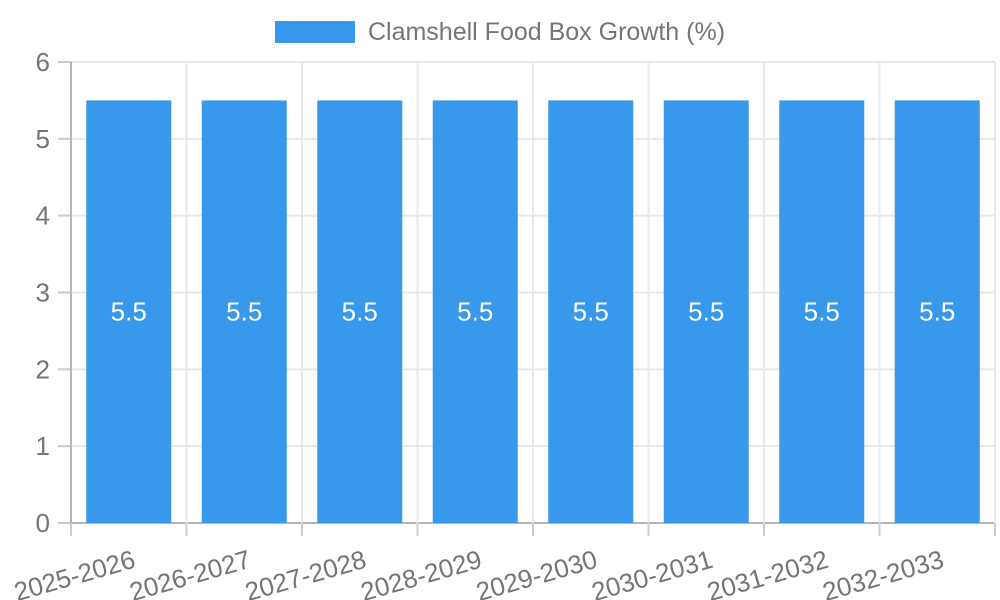  What do you see at coordinates (75, 572) in the screenshot?
I see `x-axis-tick-label: 2025-2026` at bounding box center [75, 572].